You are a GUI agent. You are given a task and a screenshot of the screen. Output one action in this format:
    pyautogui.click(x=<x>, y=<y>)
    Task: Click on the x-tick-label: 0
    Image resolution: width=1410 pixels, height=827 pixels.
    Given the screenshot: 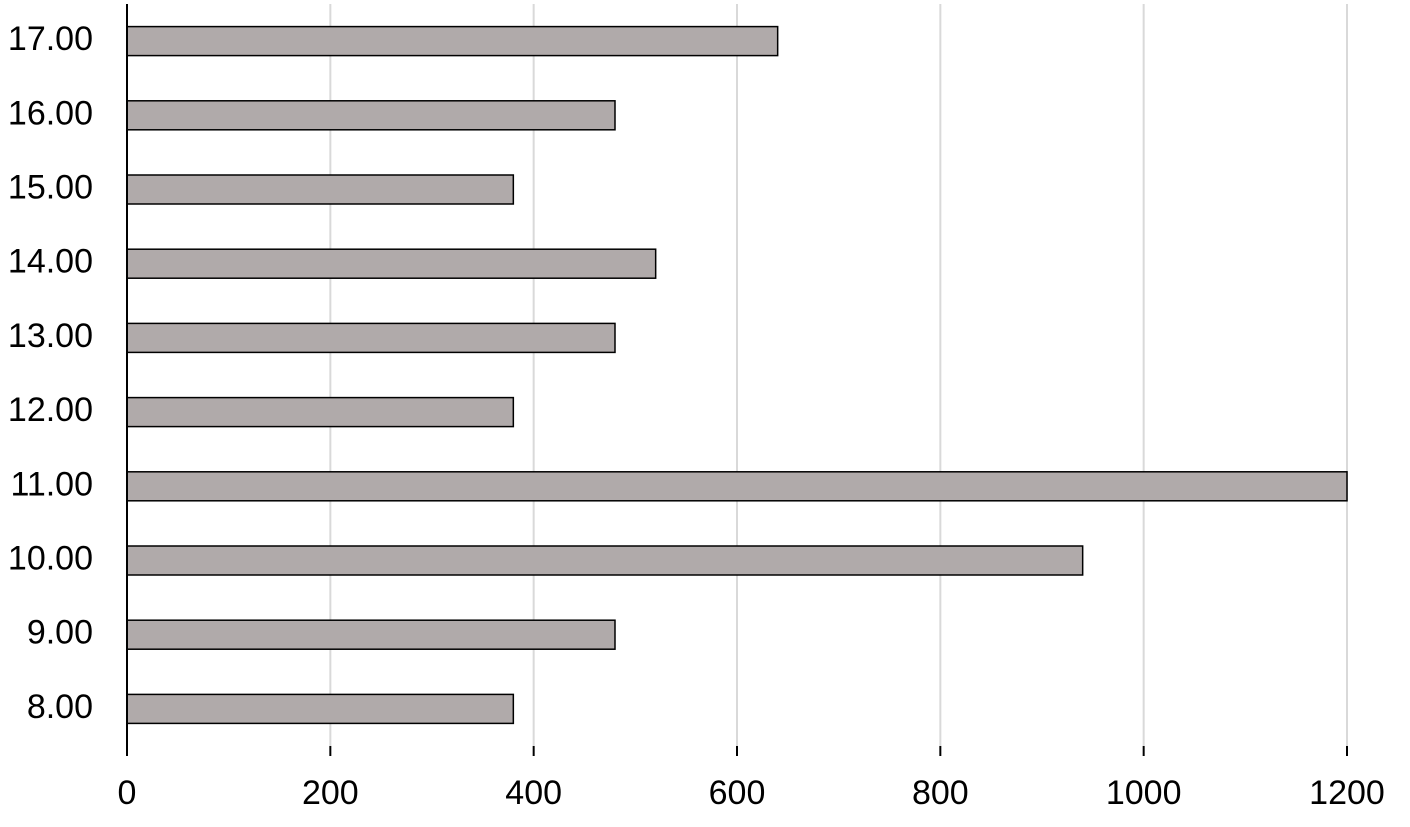 What is the action you would take?
    pyautogui.click(x=127, y=793)
    